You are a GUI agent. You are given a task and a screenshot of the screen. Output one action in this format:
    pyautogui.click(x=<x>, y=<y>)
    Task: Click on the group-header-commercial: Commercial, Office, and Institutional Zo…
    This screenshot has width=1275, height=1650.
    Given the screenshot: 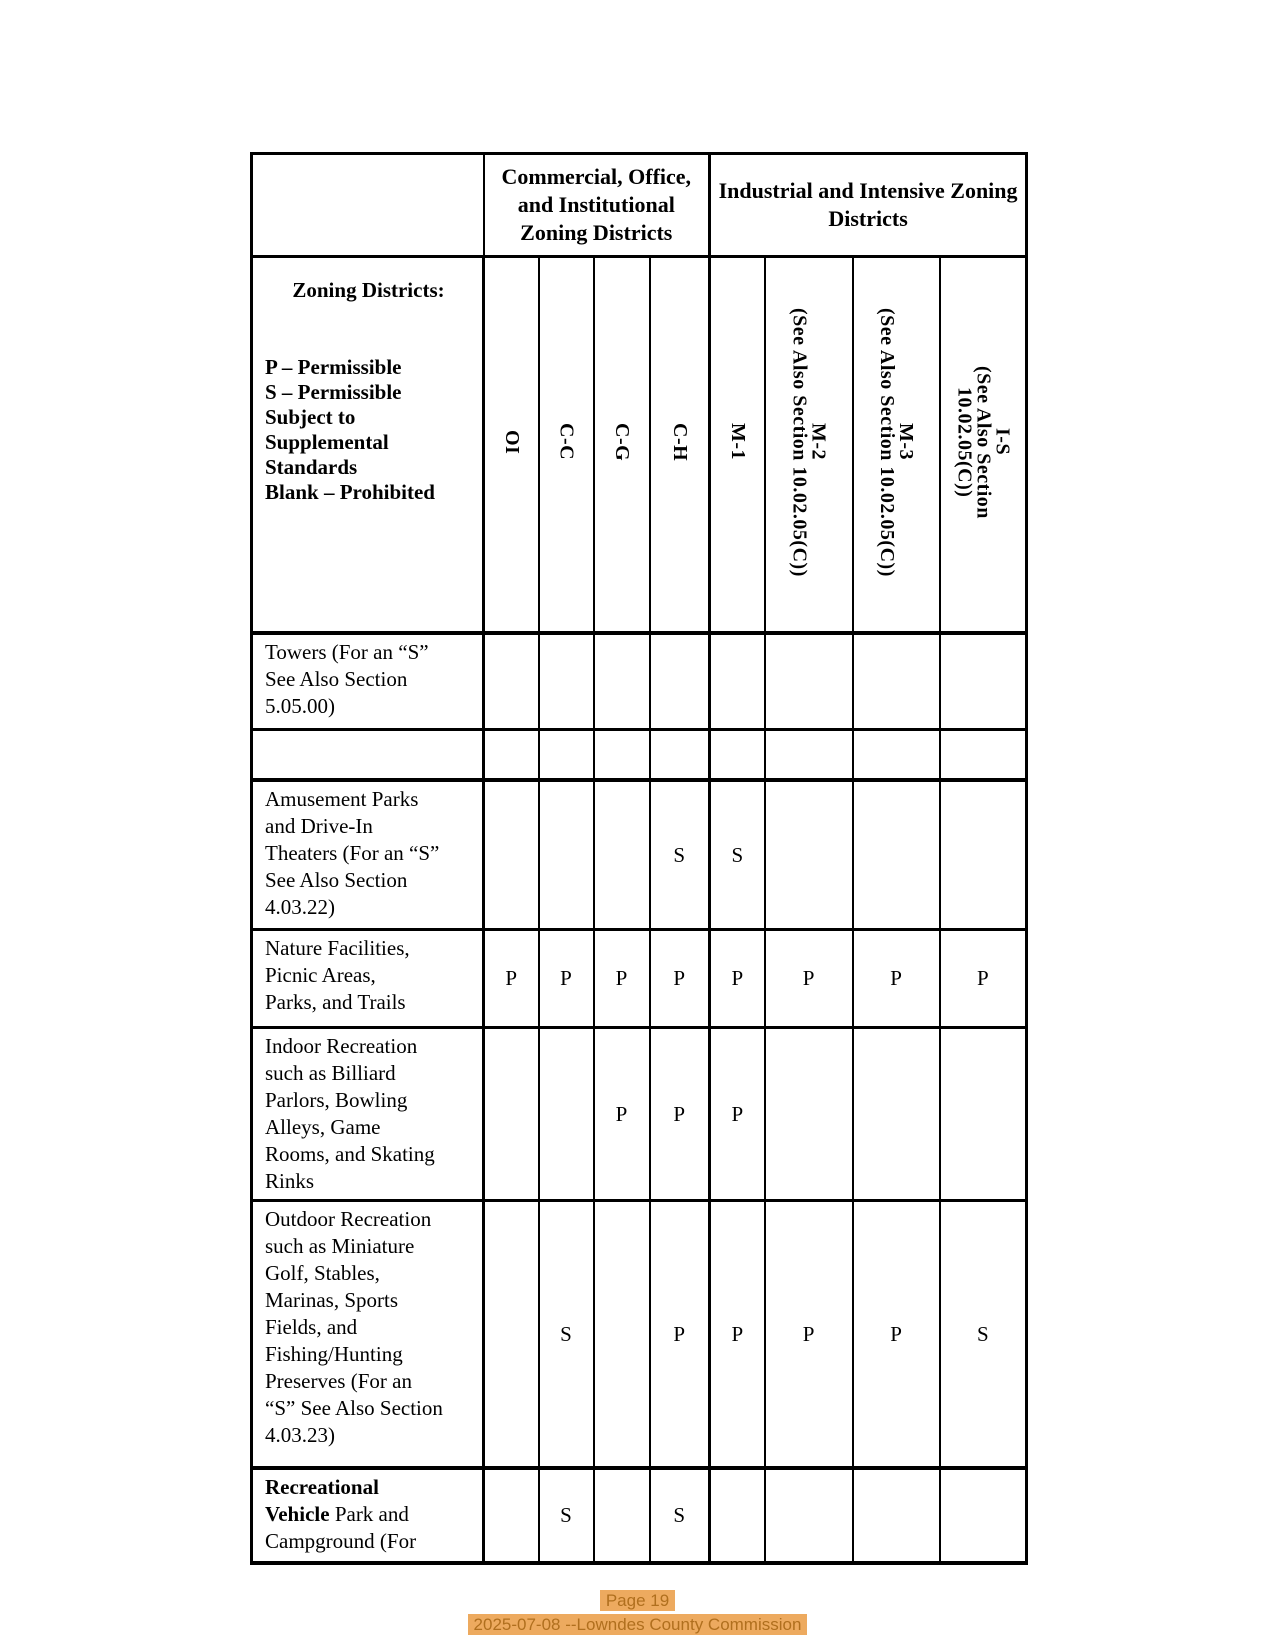 What is the action you would take?
    pyautogui.click(x=596, y=205)
    